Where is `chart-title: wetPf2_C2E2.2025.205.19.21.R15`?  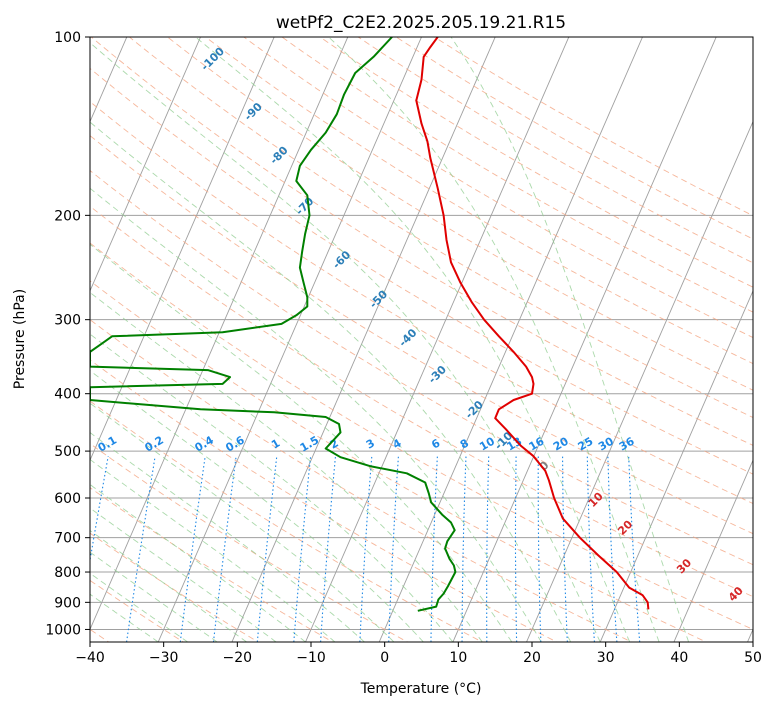
chart-title: wetPf2_C2E2.2025.205.19.21.R15 is located at coordinates (421, 23).